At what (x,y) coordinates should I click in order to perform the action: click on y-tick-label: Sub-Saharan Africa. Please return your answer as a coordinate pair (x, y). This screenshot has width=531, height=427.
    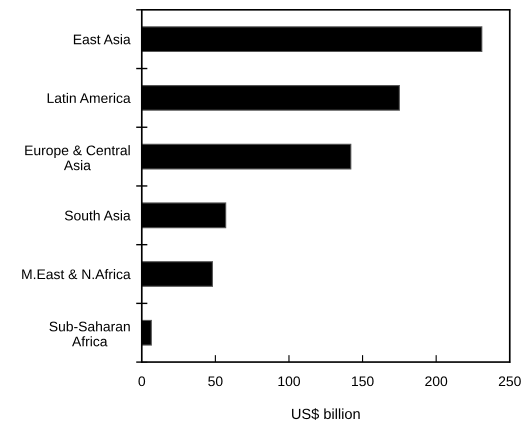
    Looking at the image, I should click on (89, 333).